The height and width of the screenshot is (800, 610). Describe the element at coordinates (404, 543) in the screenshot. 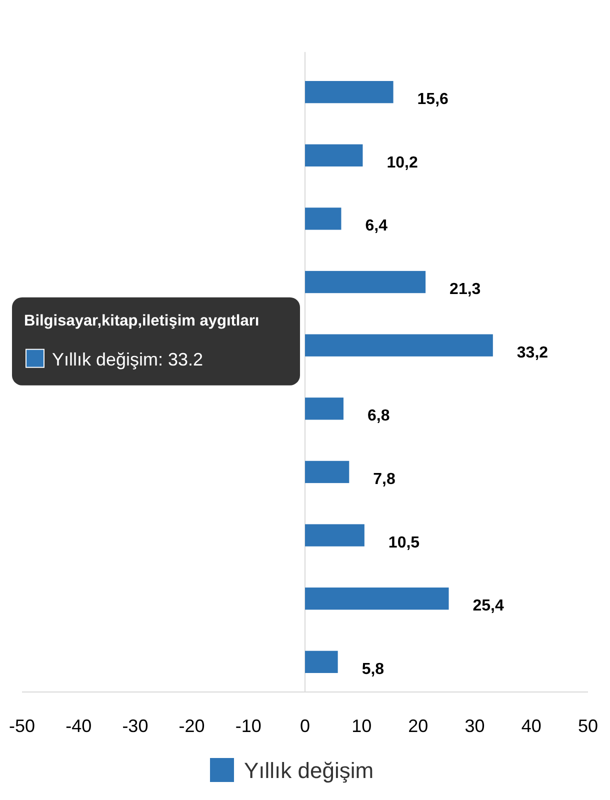

I see `data-label: 10,5` at that location.